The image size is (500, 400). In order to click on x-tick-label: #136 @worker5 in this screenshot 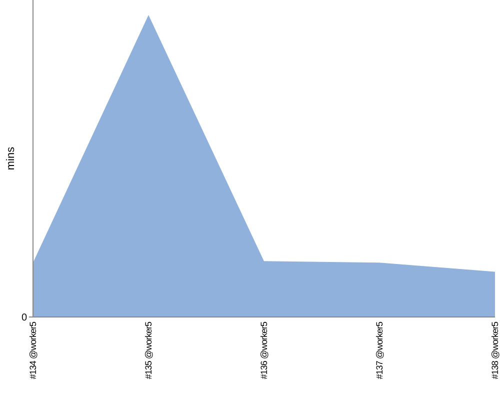, I will do `click(264, 351)`.